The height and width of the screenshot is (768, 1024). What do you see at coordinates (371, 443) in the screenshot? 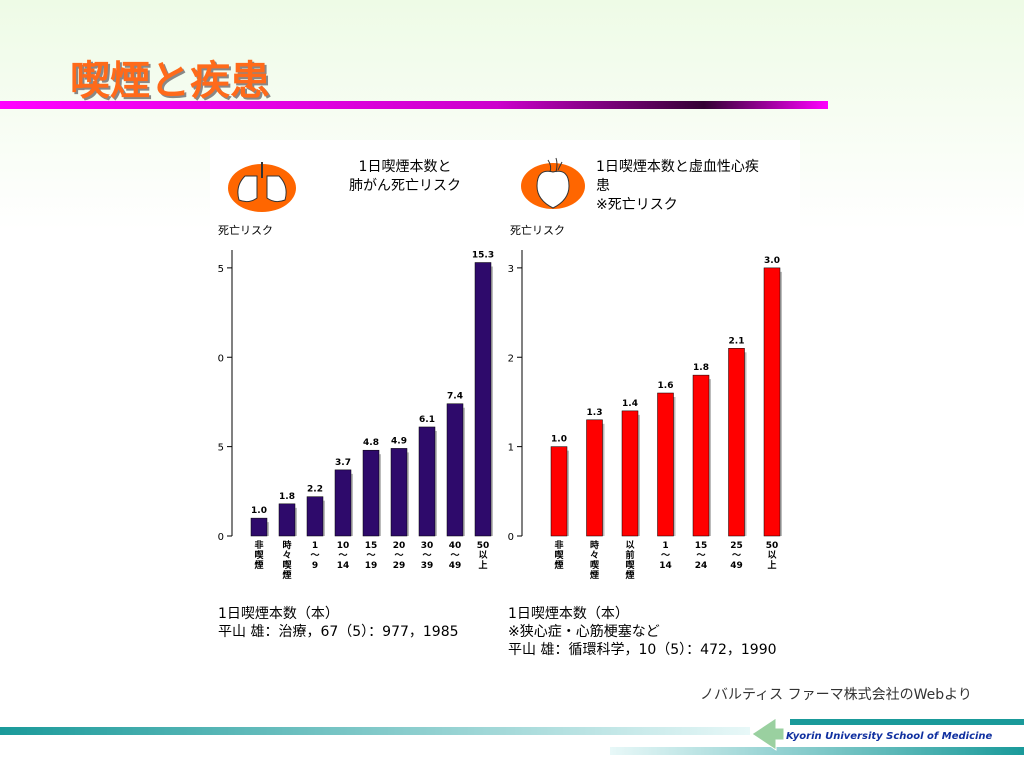
I see `value-label: 4.8` at bounding box center [371, 443].